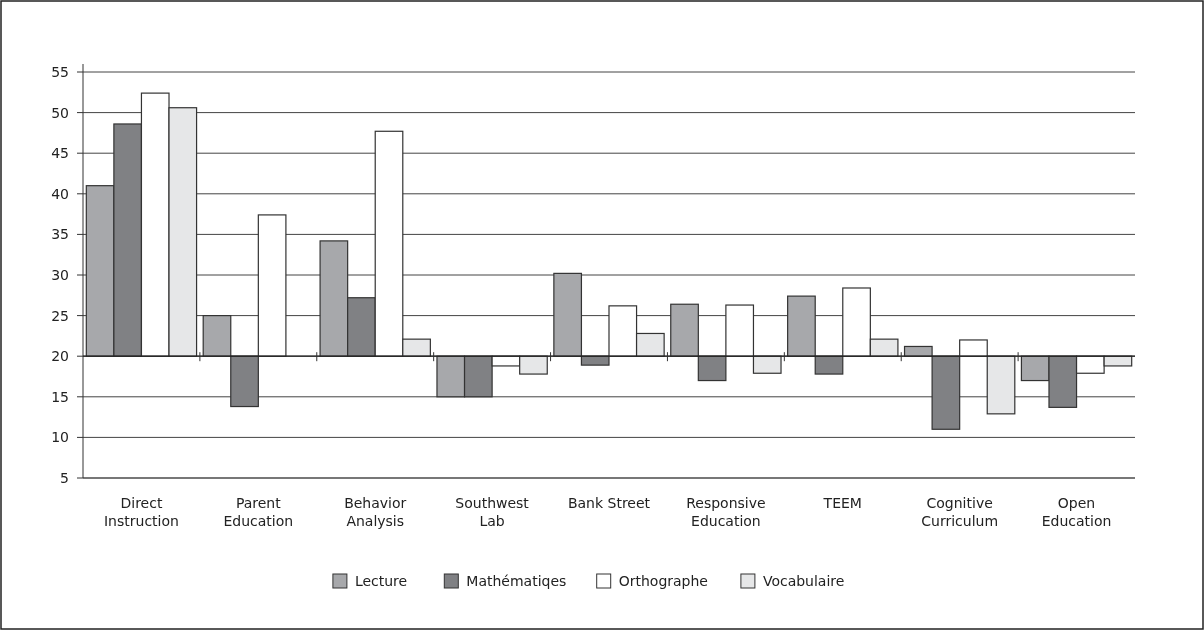 The height and width of the screenshot is (630, 1204). What do you see at coordinates (258, 512) in the screenshot?
I see `x-tick-label: Parent Education` at bounding box center [258, 512].